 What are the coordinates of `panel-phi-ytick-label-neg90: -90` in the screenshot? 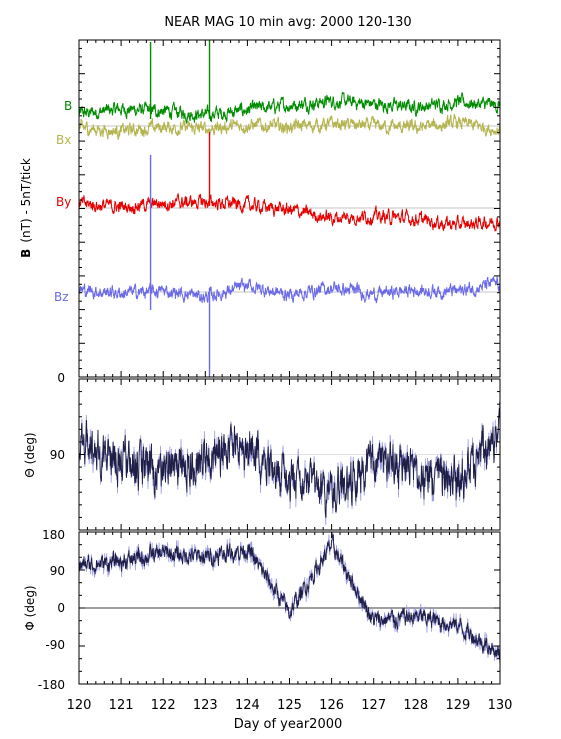 It's located at (55, 645).